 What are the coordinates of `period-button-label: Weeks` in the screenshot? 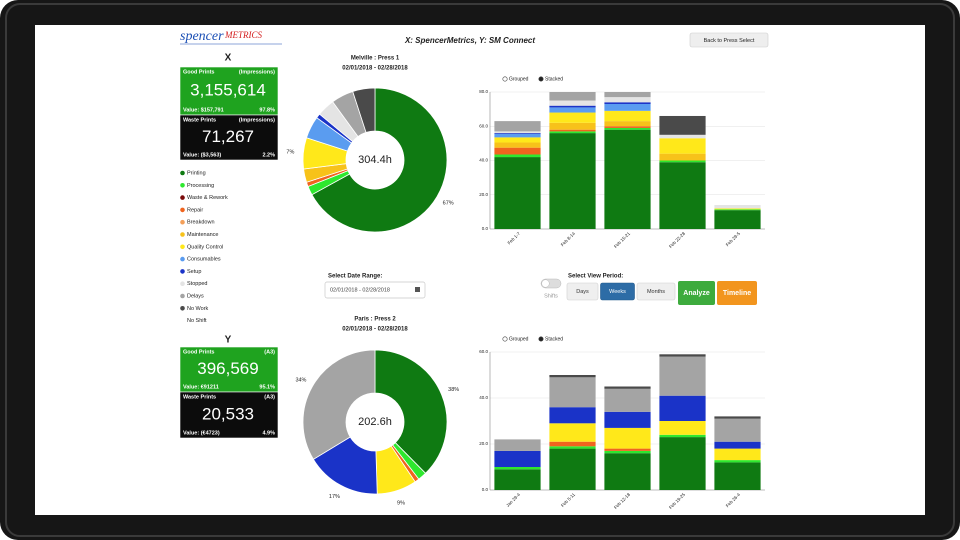 It's located at (617, 292).